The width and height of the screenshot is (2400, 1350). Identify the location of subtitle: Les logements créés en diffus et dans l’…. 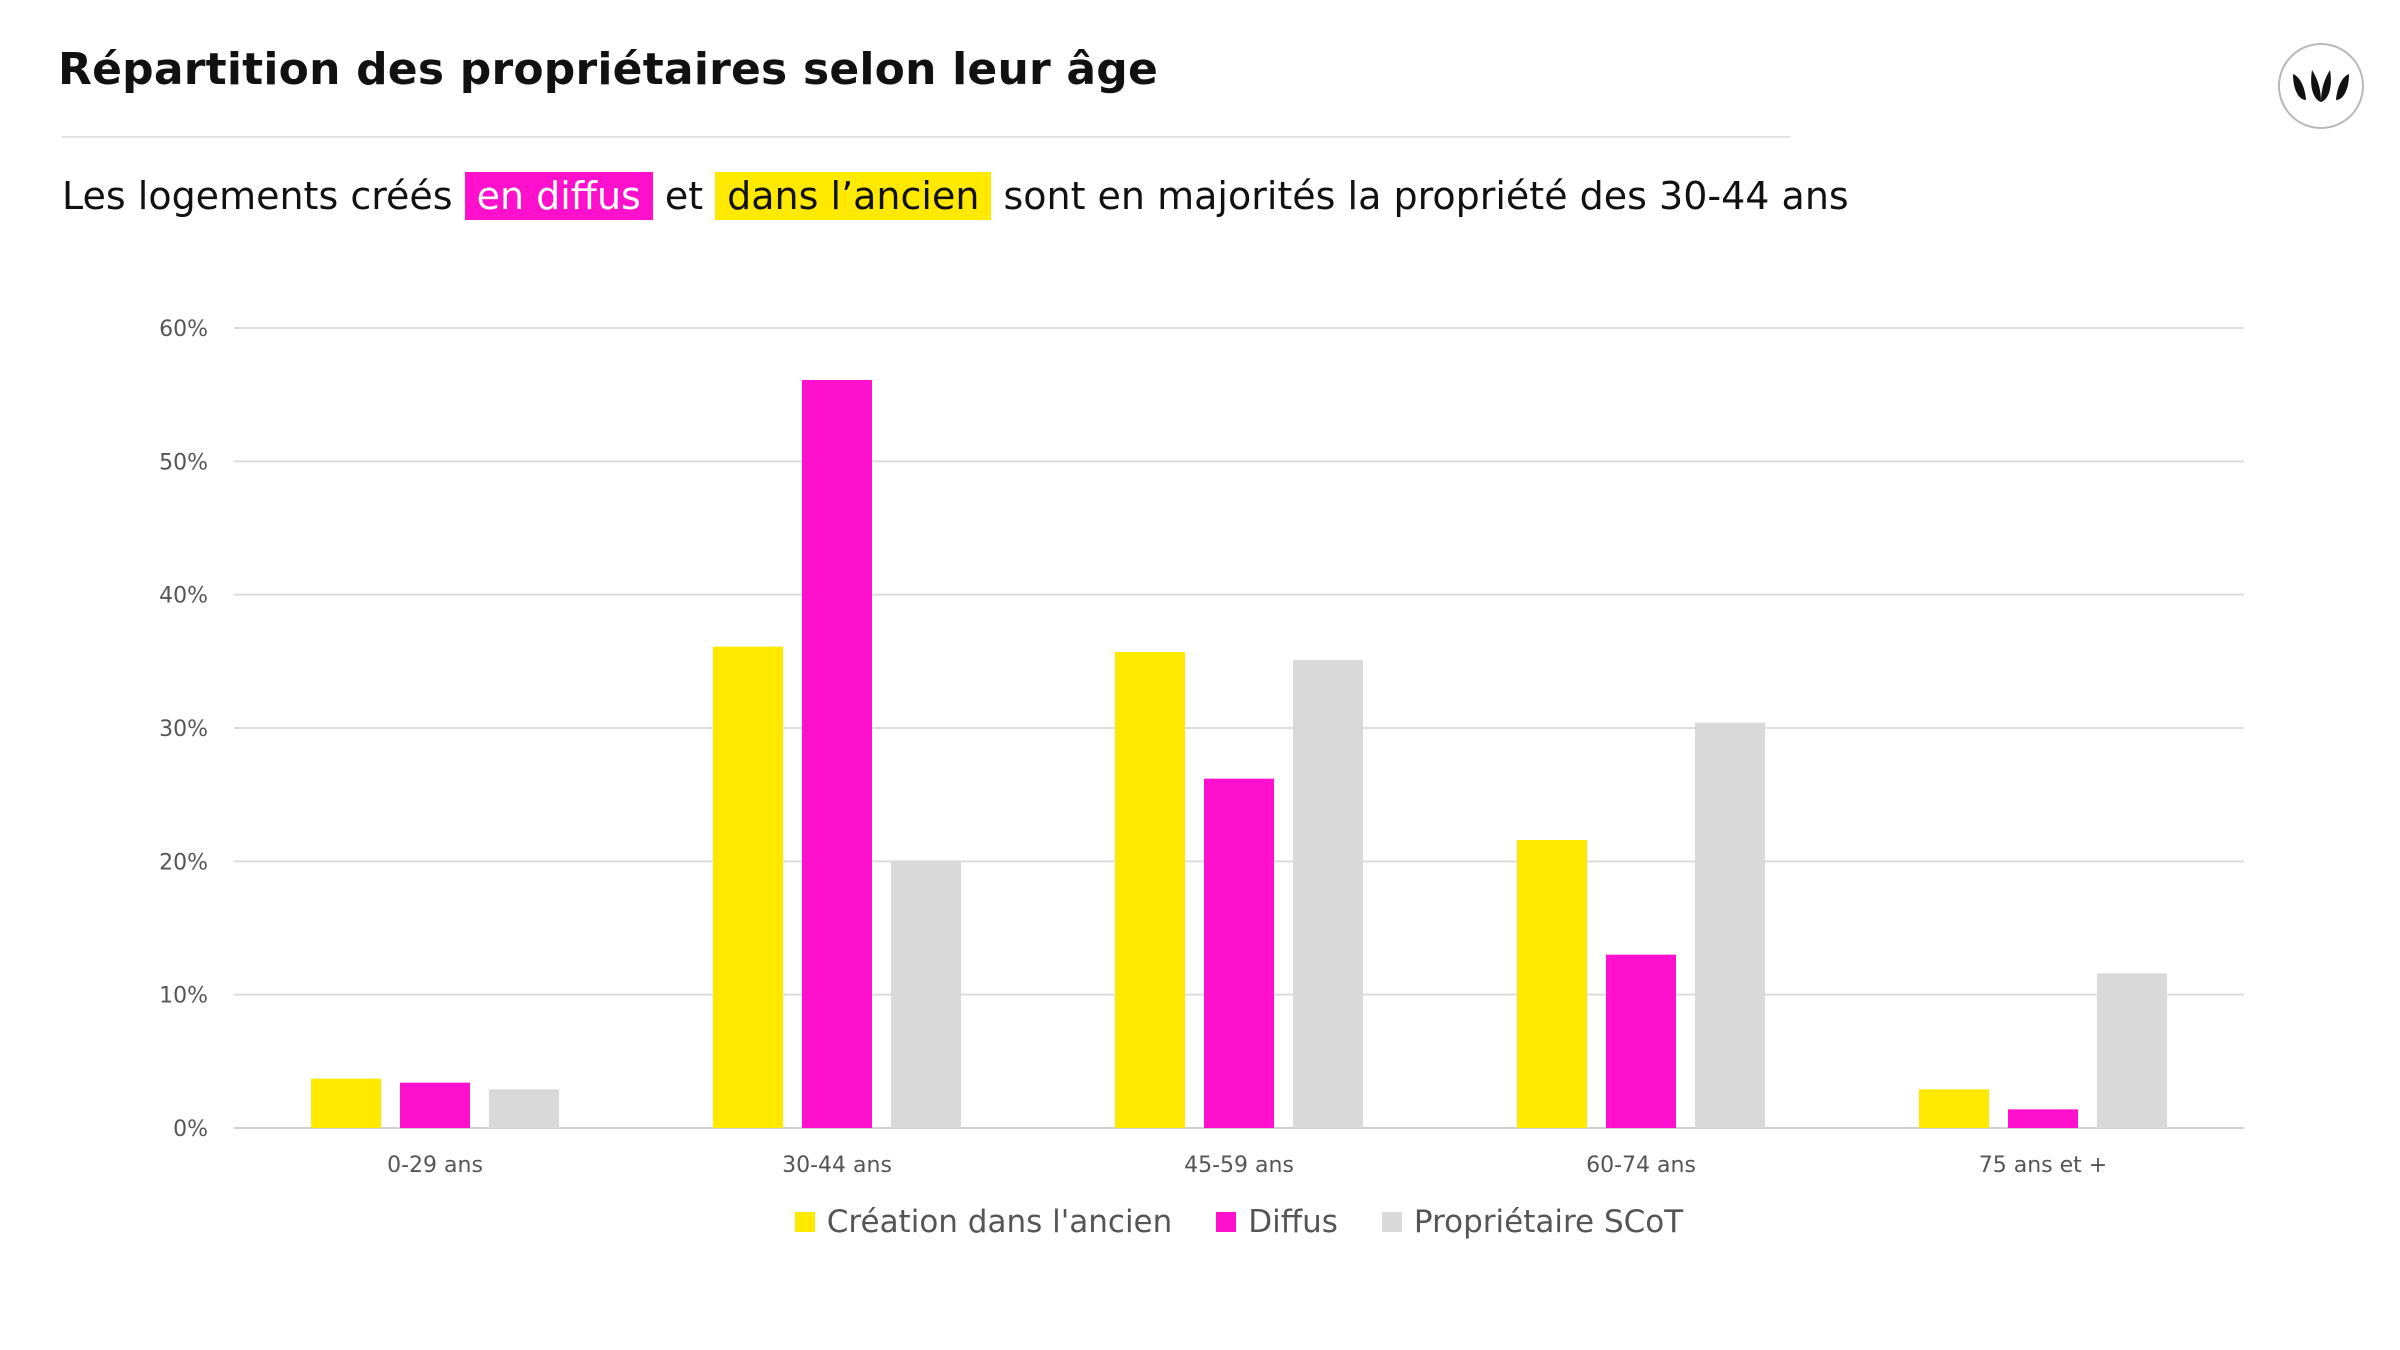
(955, 196).